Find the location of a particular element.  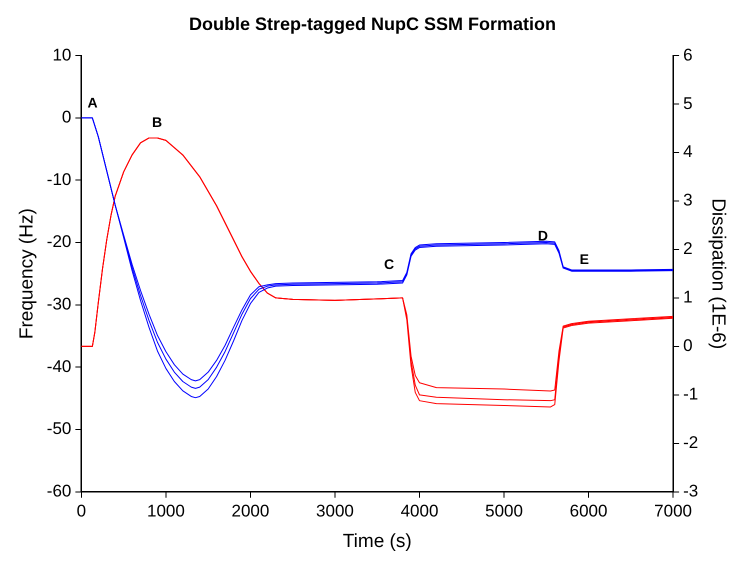

y-tick-label: -50 is located at coordinates (59, 428).